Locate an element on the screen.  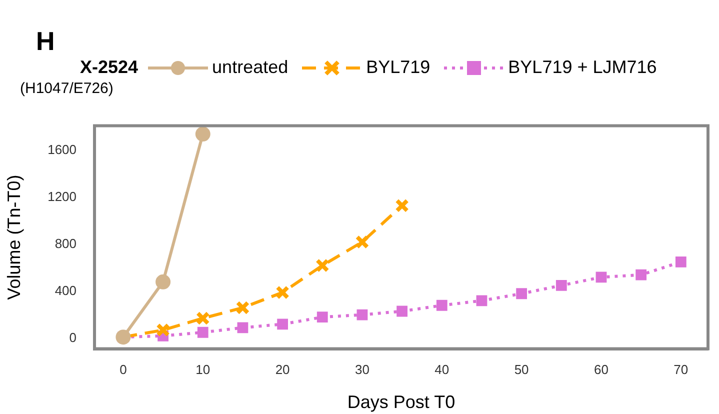
legend-label: untreated is located at coordinates (250, 67).